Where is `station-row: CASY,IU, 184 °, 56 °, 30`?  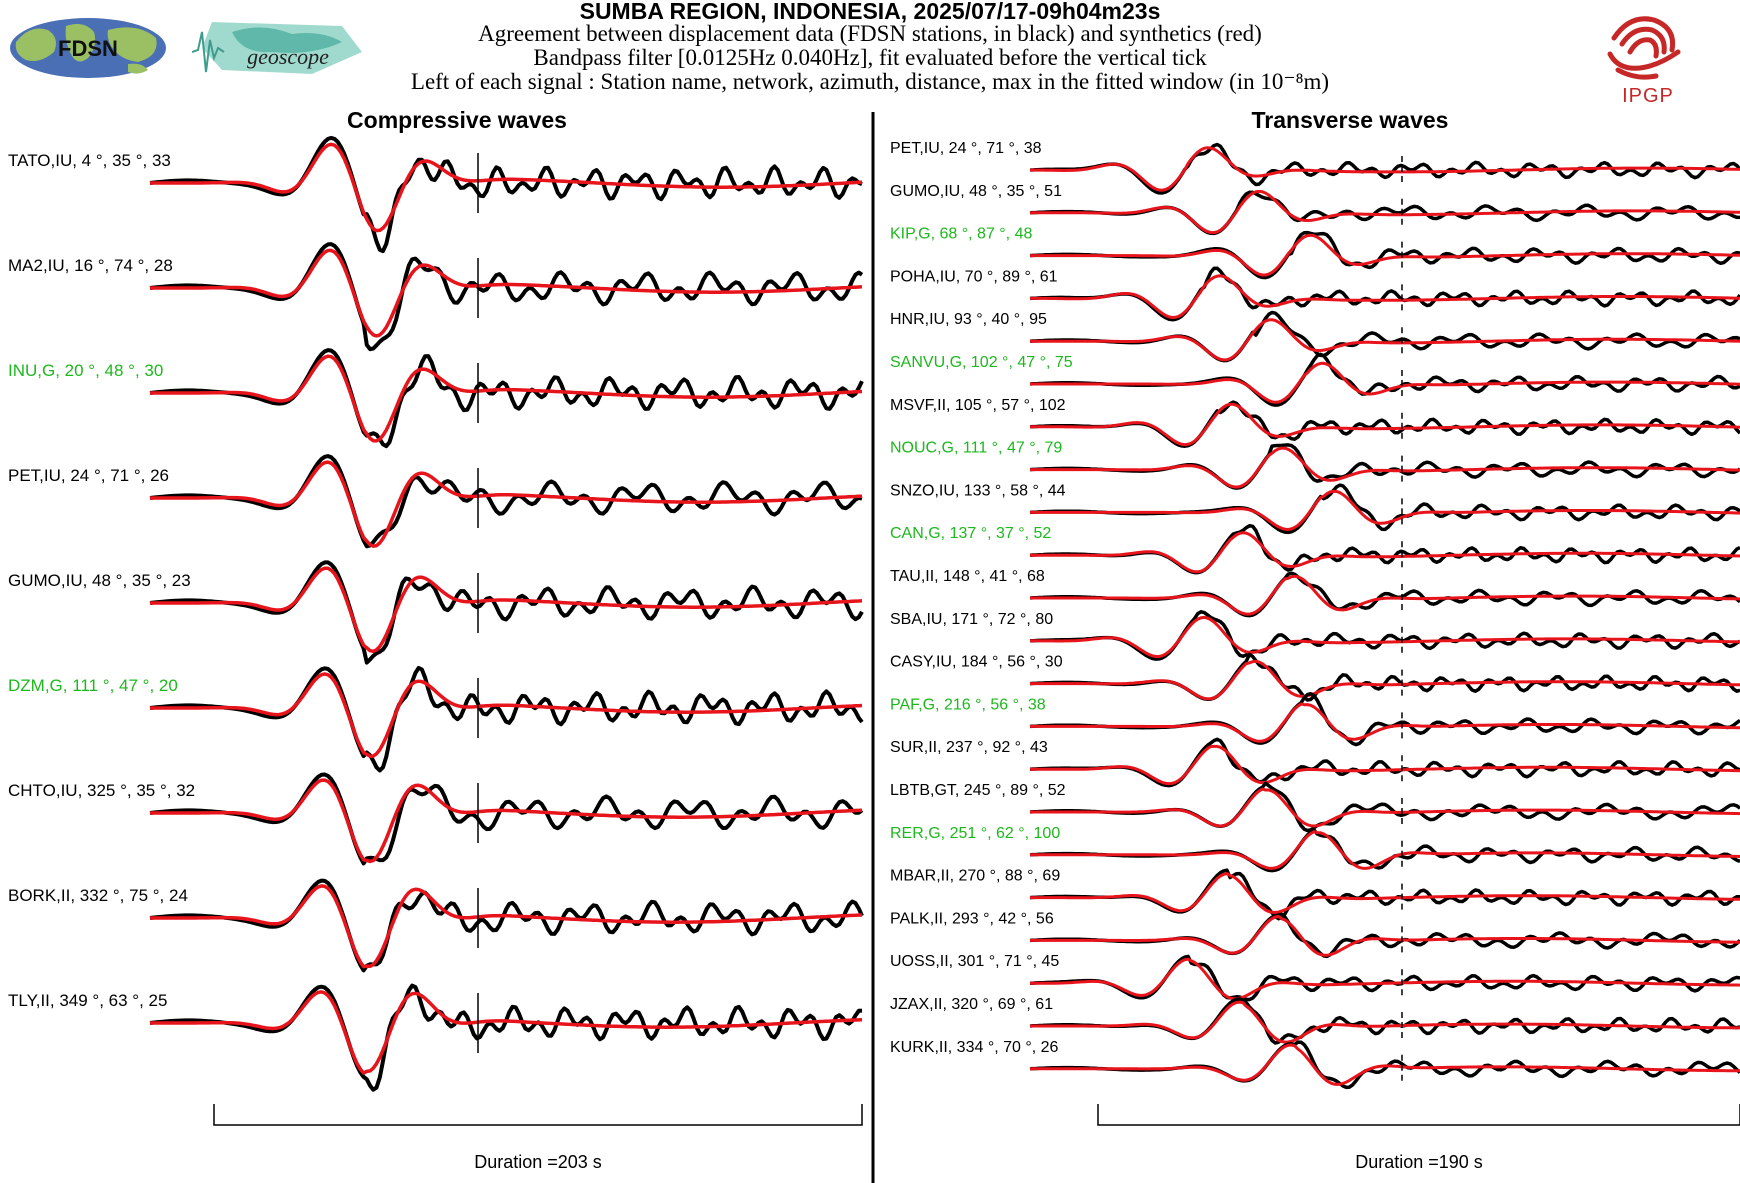
station-row: CASY,IU, 184 °, 56 °, 30 is located at coordinates (1315, 677).